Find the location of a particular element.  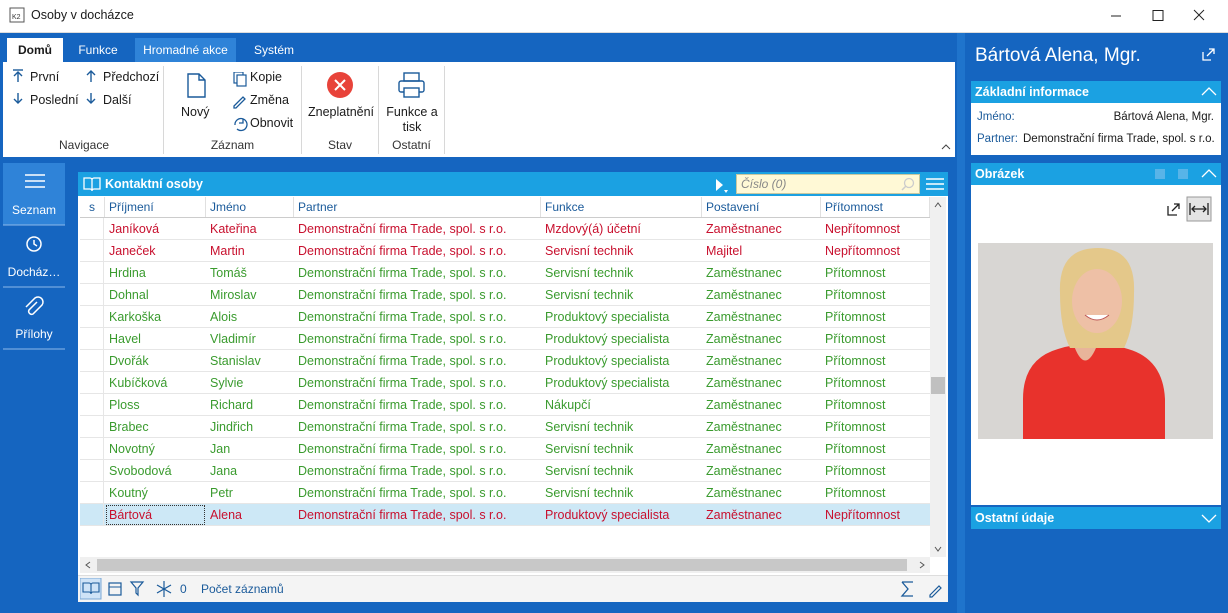

column-header: Postavení is located at coordinates (761, 207).